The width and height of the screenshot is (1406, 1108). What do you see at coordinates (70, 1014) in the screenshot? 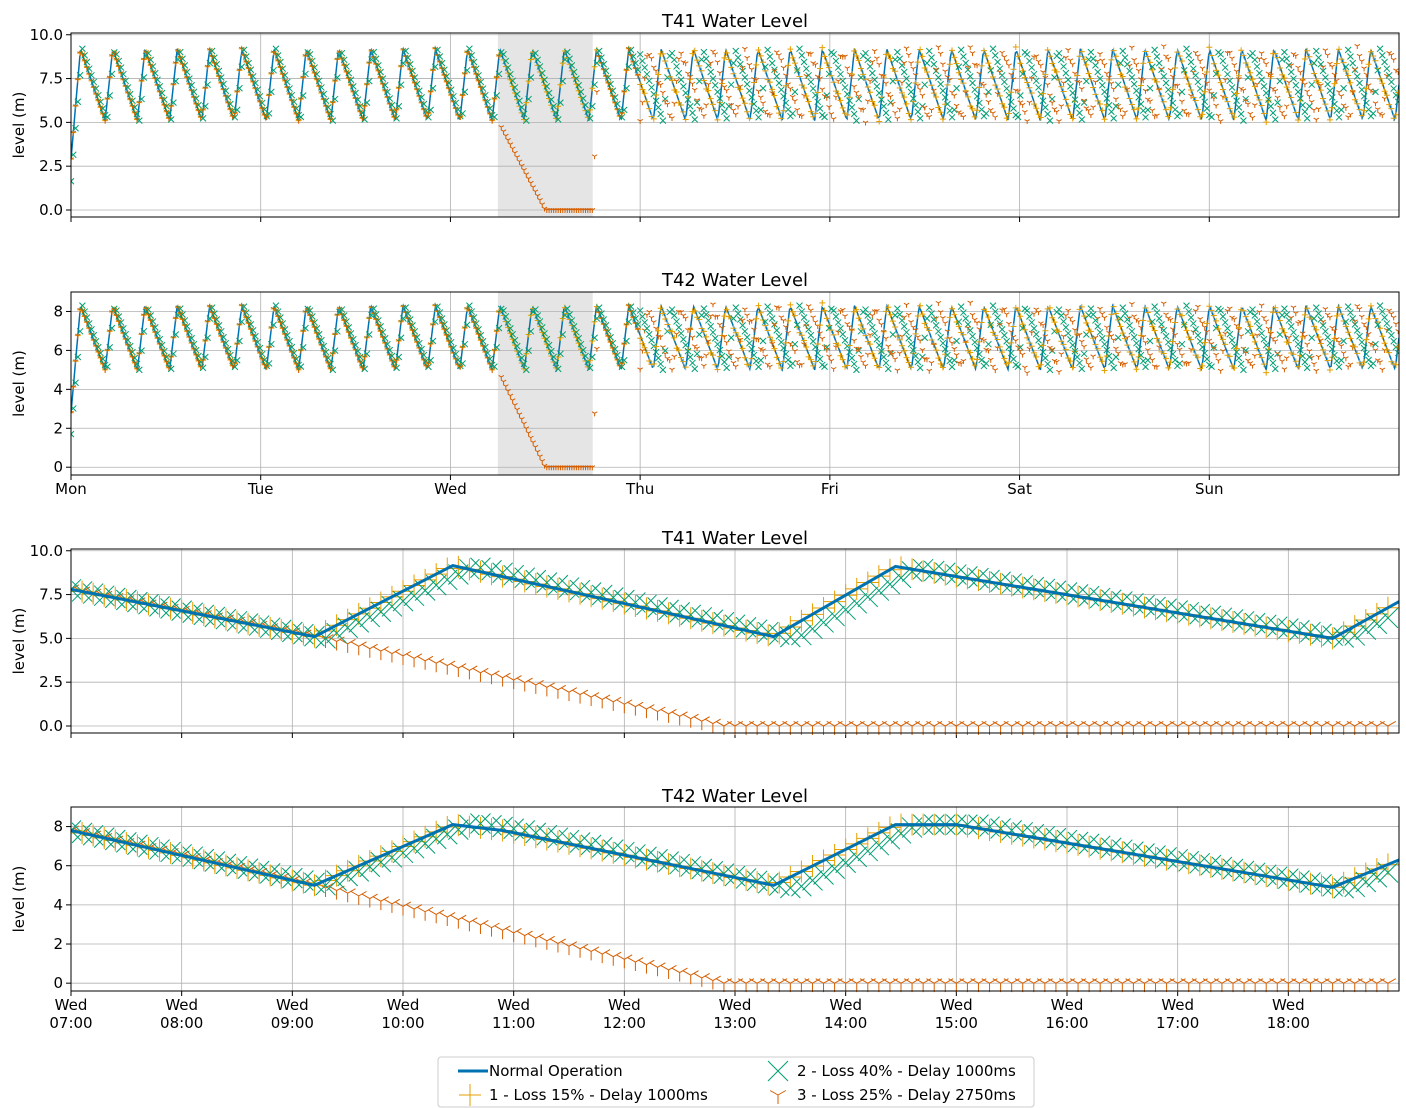
I see `x-tick-label: Wed 07:00` at bounding box center [70, 1014].